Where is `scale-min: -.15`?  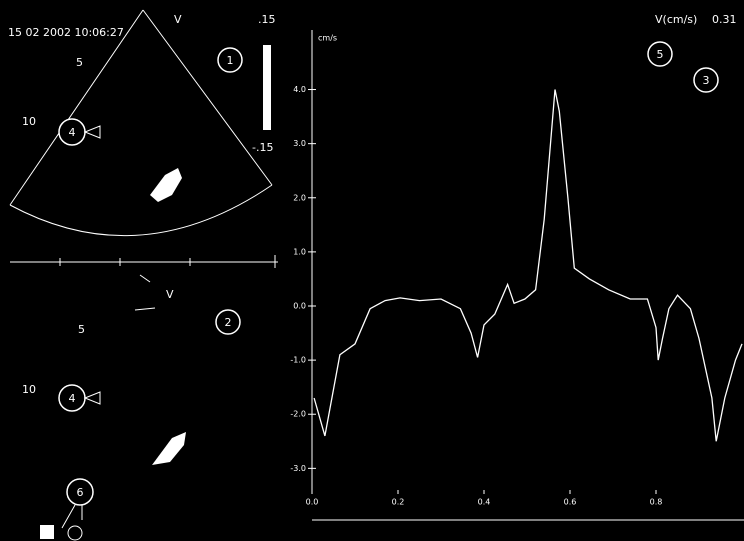 scale-min: -.15 is located at coordinates (262, 147).